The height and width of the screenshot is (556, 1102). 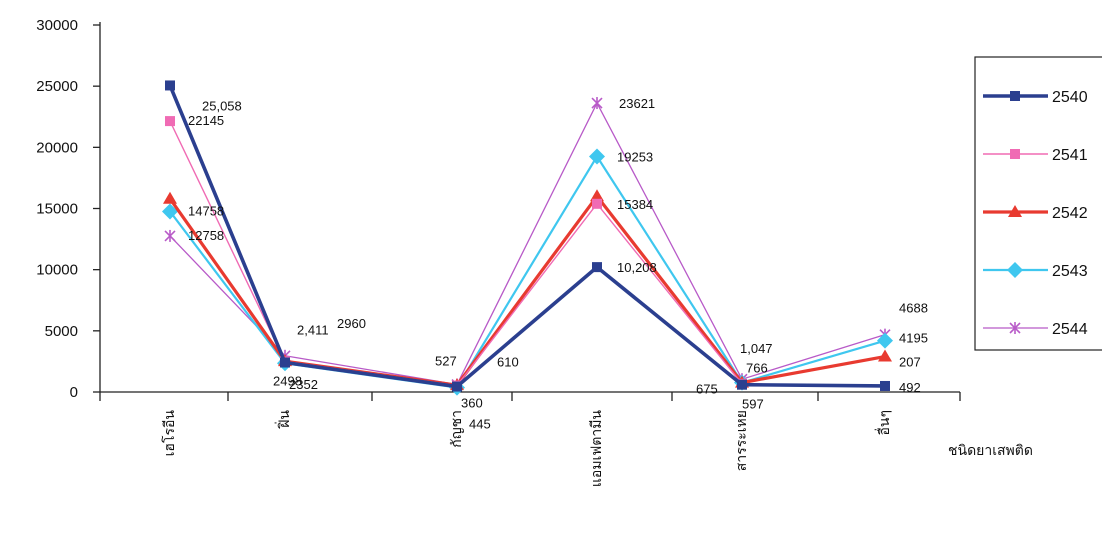 What do you see at coordinates (990, 451) in the screenshot?
I see `x-axis-title: ชนิดยาเสพติด` at bounding box center [990, 451].